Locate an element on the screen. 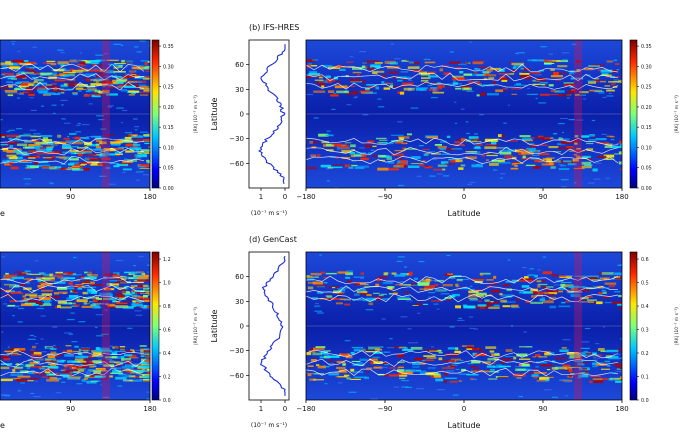 The width and height of the screenshot is (686, 440). y-tick-label: 30 is located at coordinates (239, 302).